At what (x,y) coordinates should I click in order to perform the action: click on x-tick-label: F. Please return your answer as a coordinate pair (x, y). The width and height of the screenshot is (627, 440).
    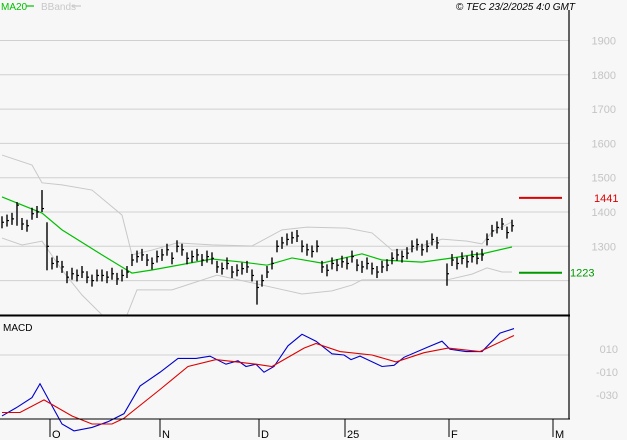
    Looking at the image, I should click on (454, 434).